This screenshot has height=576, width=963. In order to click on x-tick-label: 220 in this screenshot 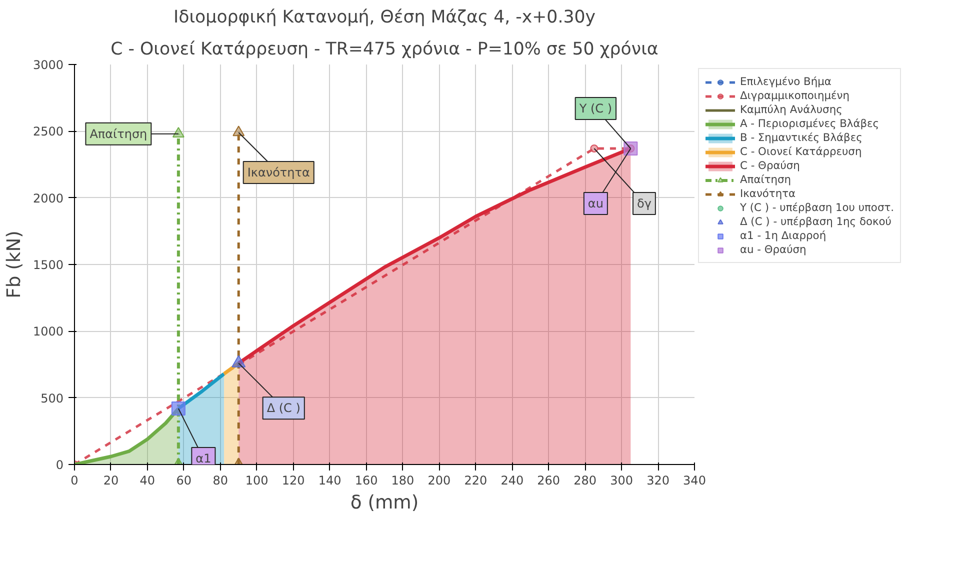, I will do `click(476, 481)`.